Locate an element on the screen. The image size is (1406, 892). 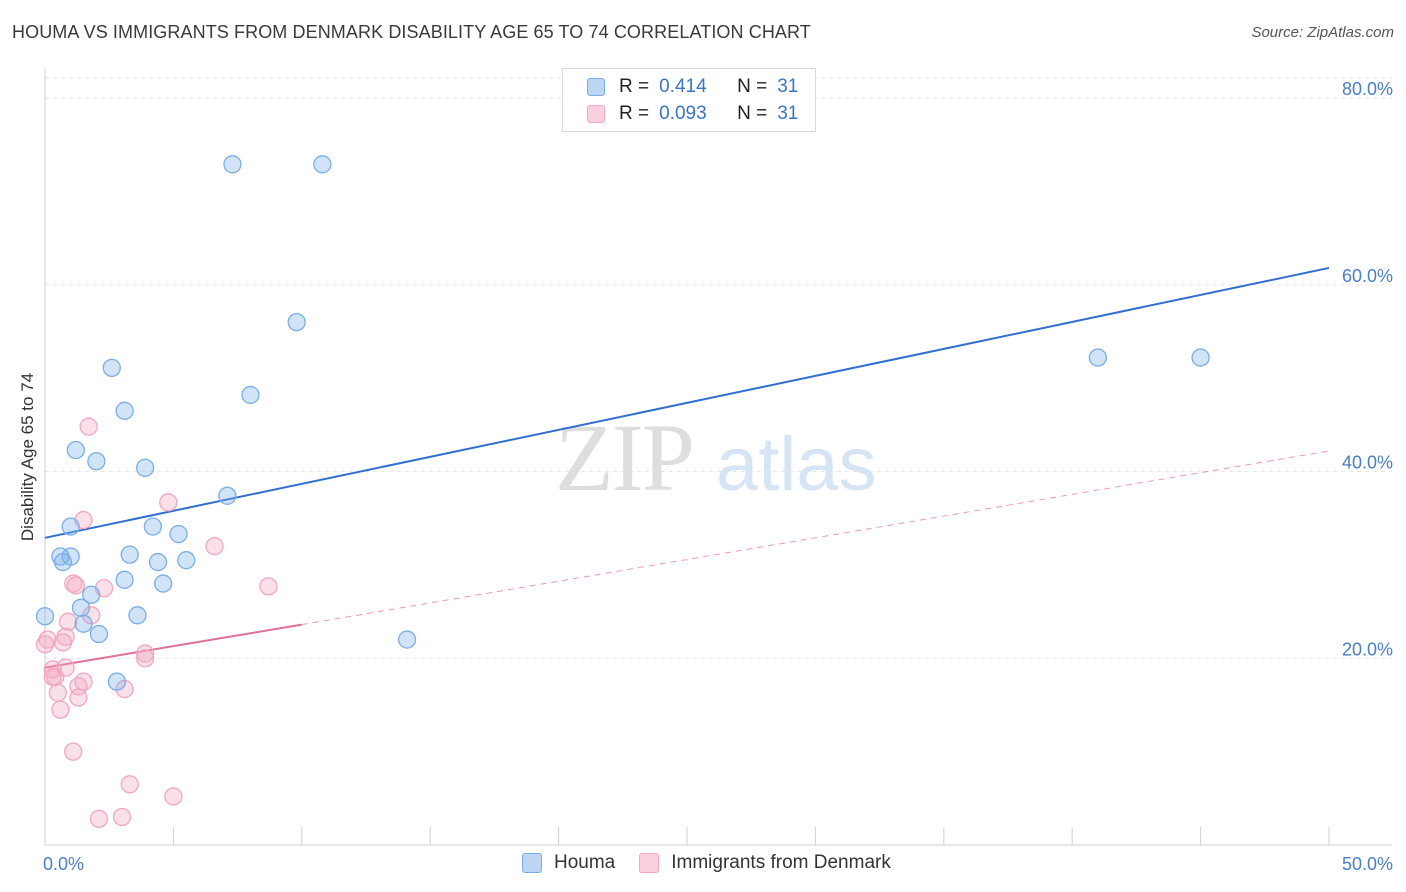
x-tick-label: 50.0% is located at coordinates (1367, 864).